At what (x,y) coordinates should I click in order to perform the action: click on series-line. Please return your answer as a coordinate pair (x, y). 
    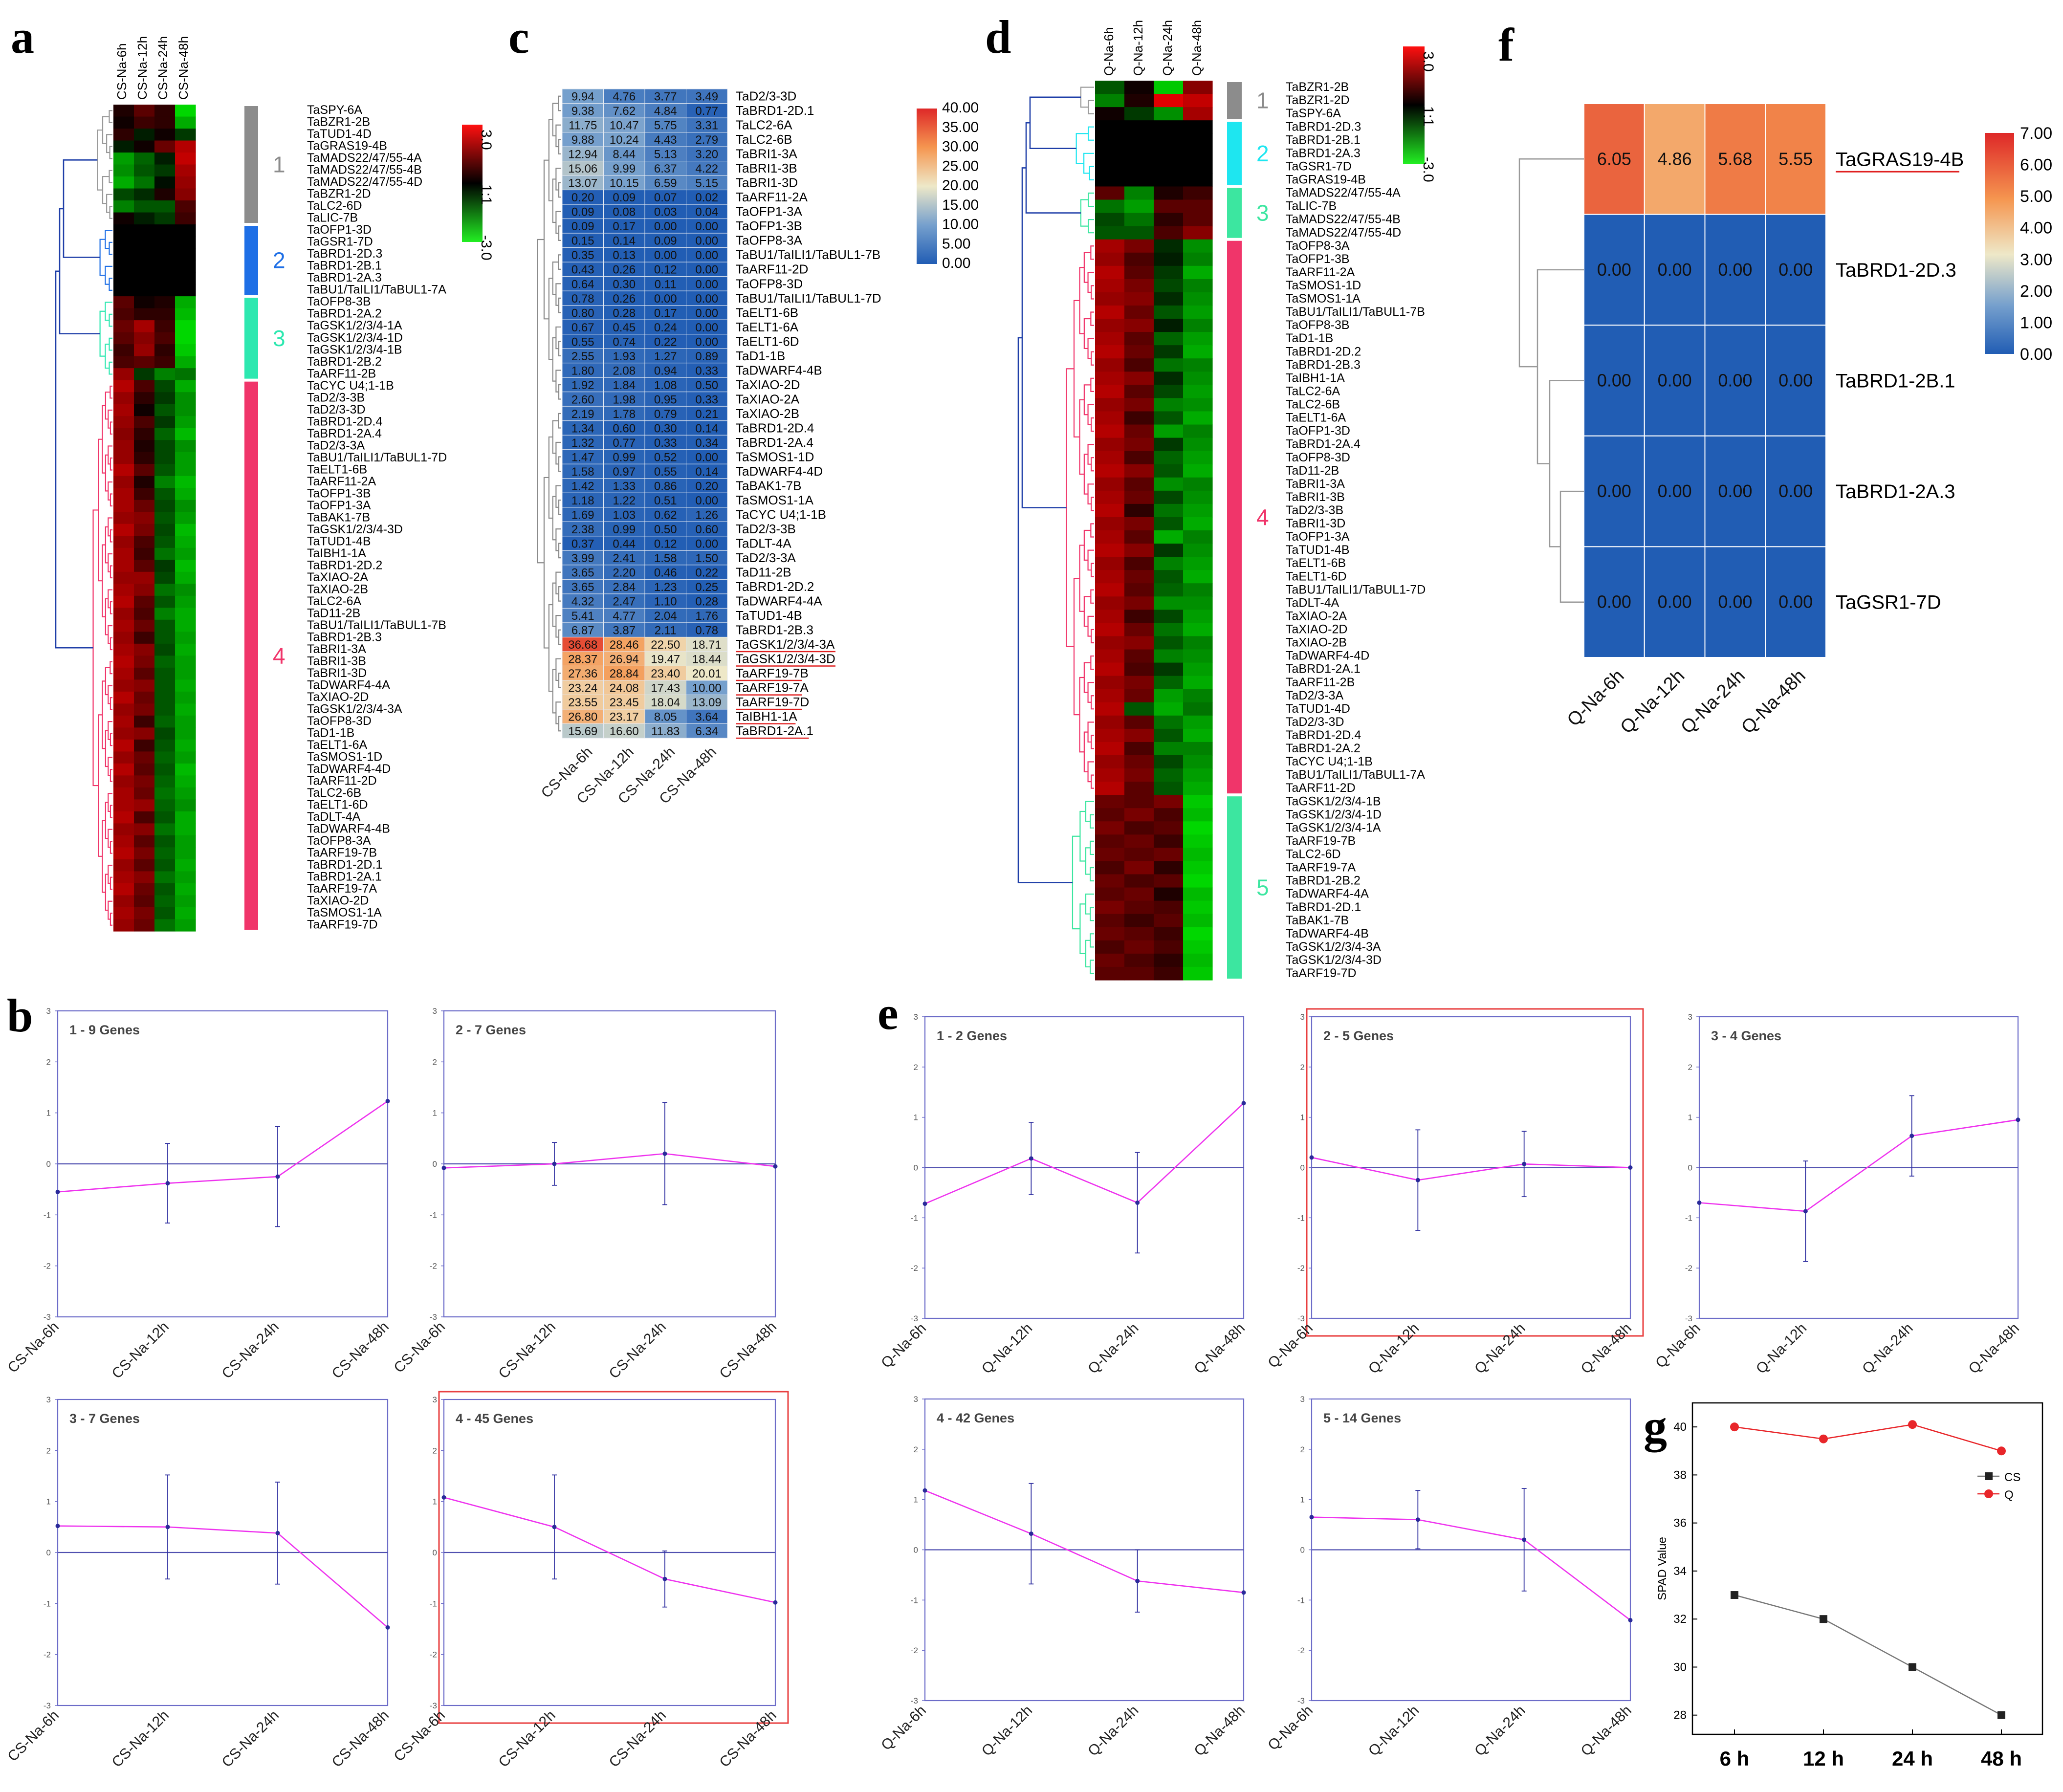
    Looking at the image, I should click on (1868, 1437).